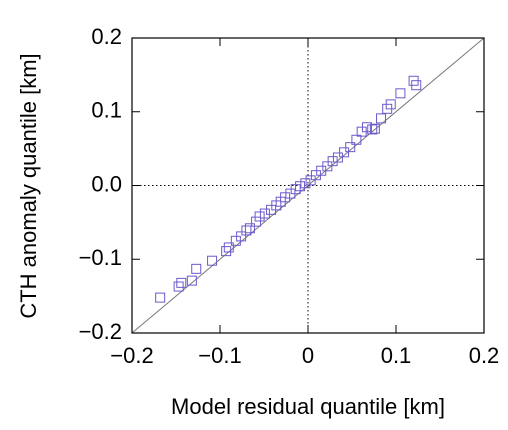 The image size is (508, 430). I want to click on y-tick-label: −0.2, so click(100, 331).